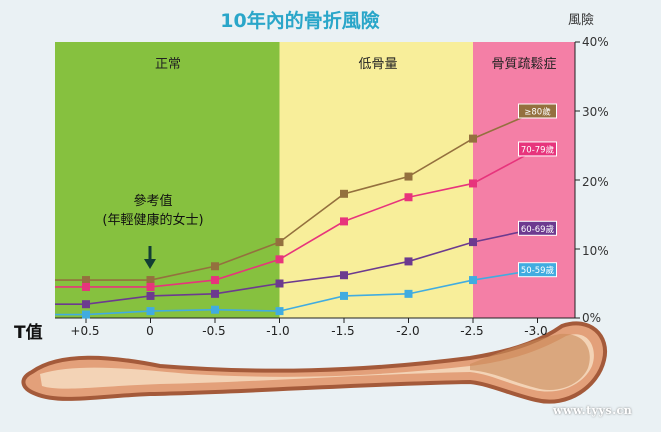 This screenshot has height=432, width=661. I want to click on chart-title: 10年內的骨折風險, so click(300, 21).